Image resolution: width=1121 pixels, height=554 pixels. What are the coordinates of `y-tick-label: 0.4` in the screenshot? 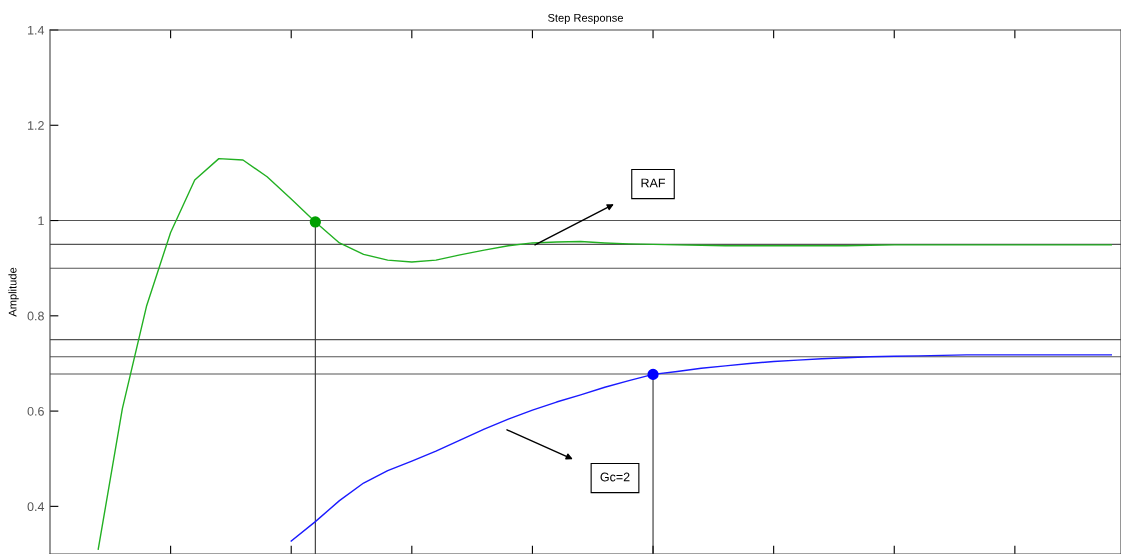 It's located at (36, 507).